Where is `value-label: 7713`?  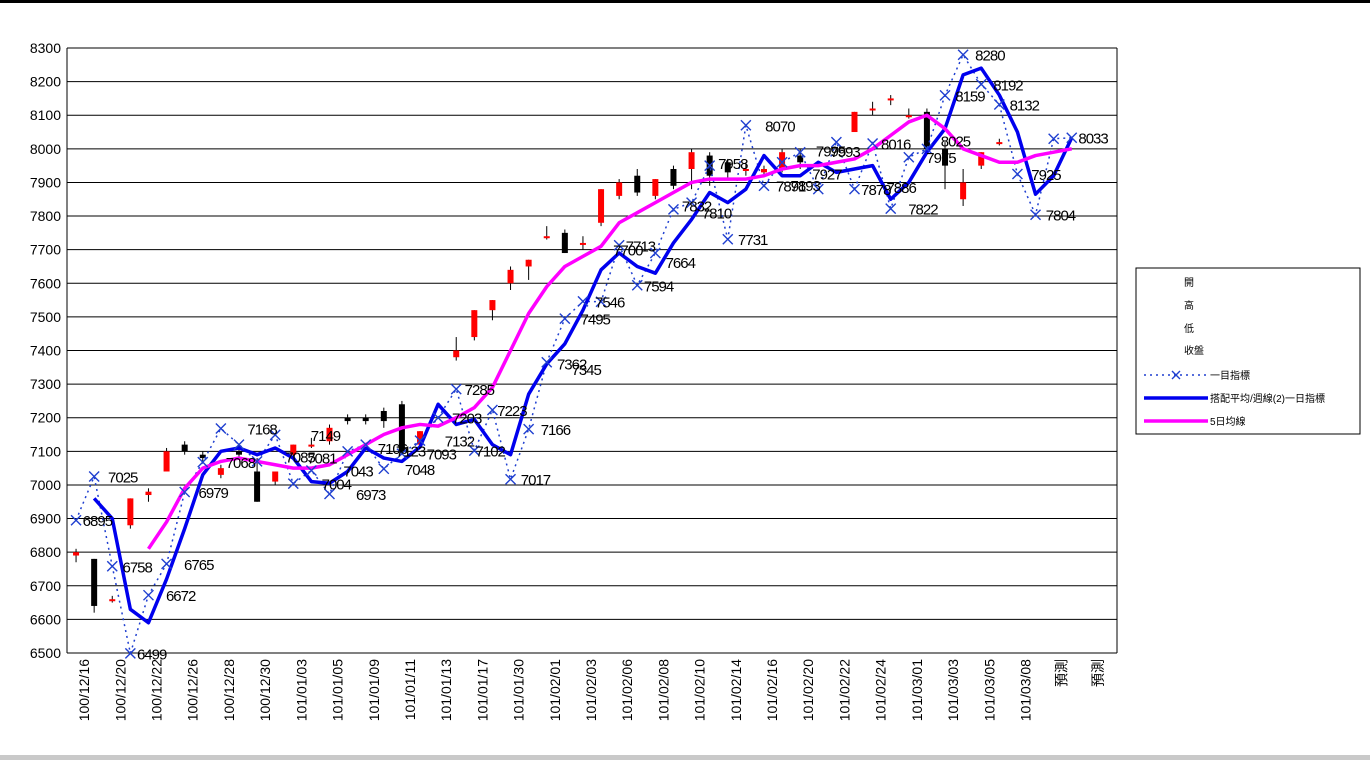 value-label: 7713 is located at coordinates (641, 246).